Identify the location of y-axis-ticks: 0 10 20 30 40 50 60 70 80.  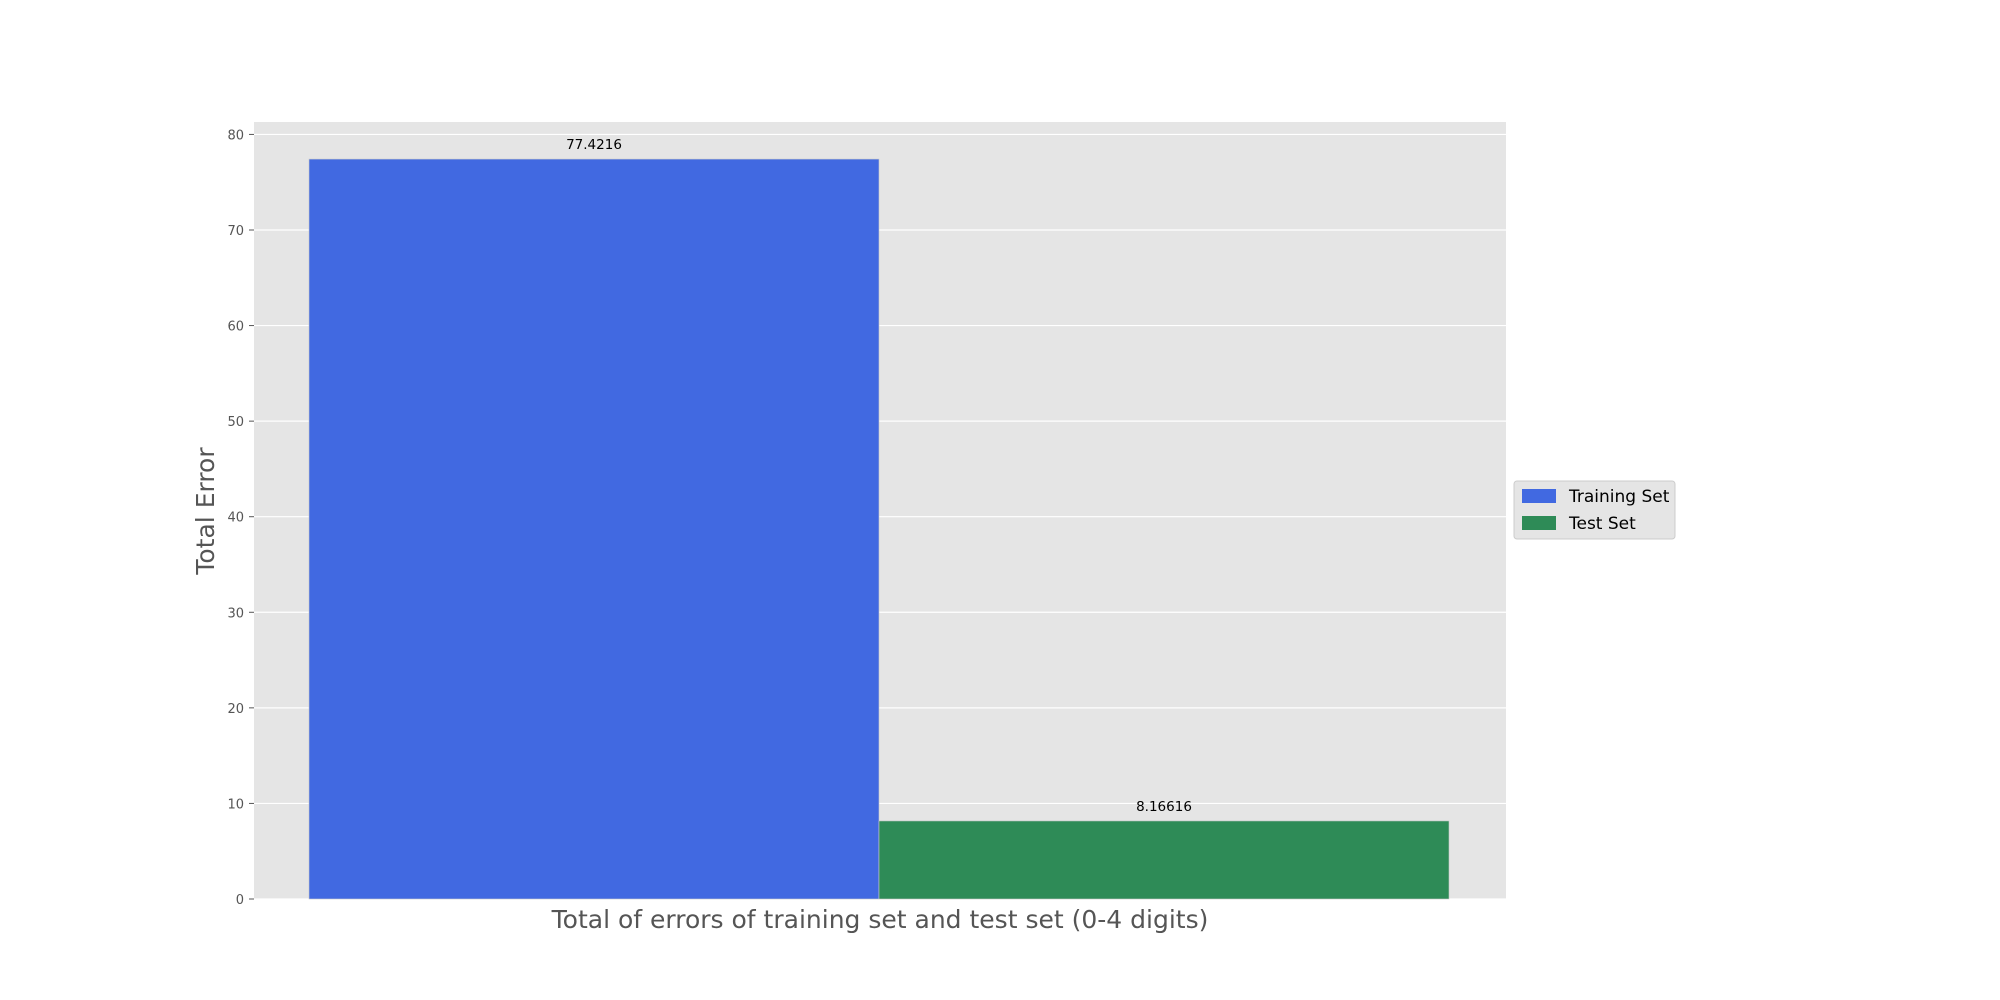
(240, 518).